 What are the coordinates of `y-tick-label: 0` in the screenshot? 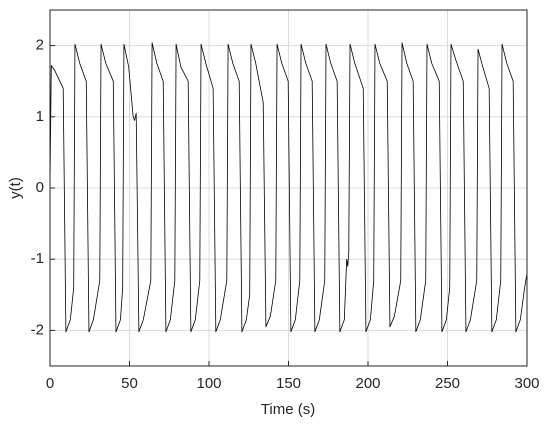 It's located at (40, 187).